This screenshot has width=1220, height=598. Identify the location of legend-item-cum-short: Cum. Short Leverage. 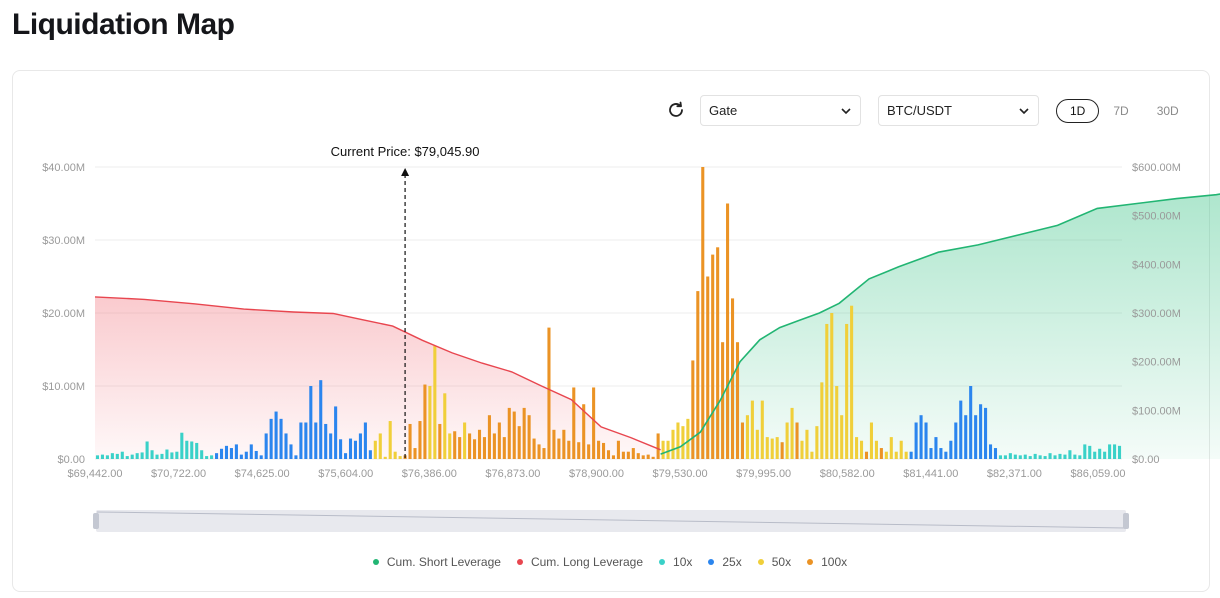
(436, 562).